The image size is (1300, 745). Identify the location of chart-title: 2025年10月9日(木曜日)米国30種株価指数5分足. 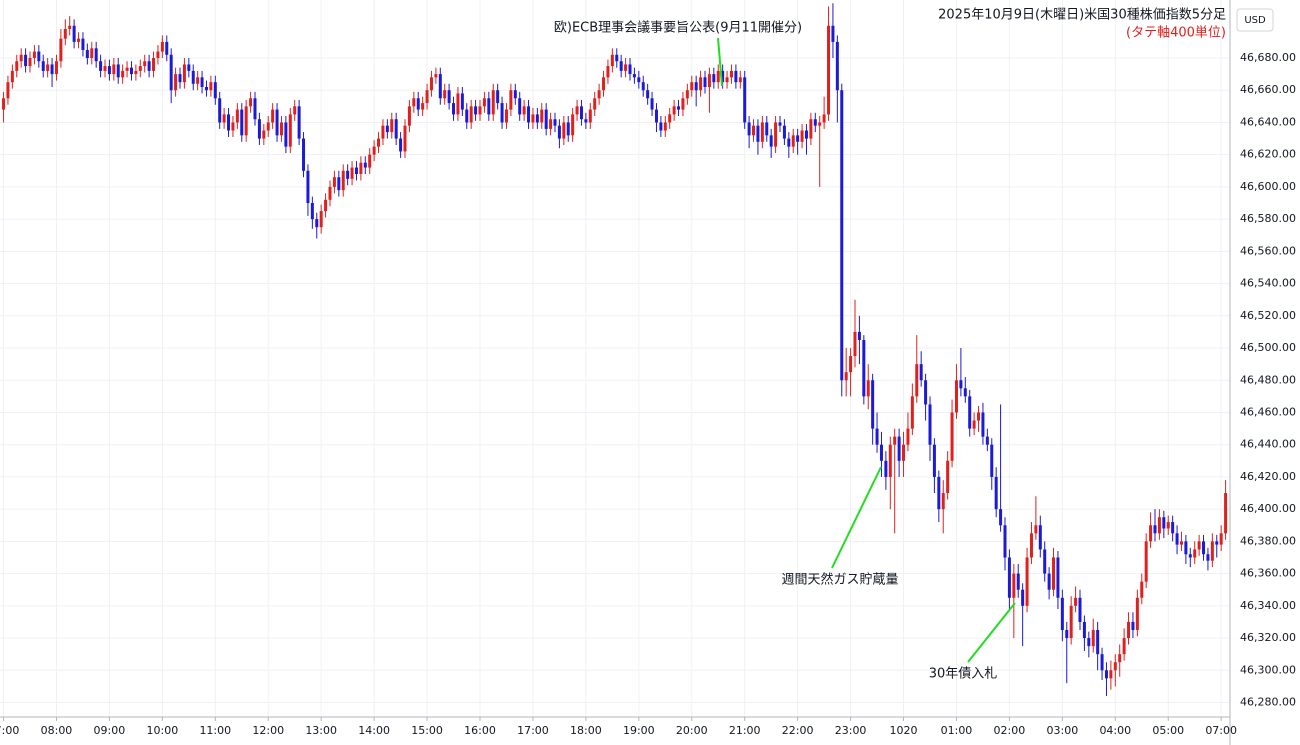
(1082, 15).